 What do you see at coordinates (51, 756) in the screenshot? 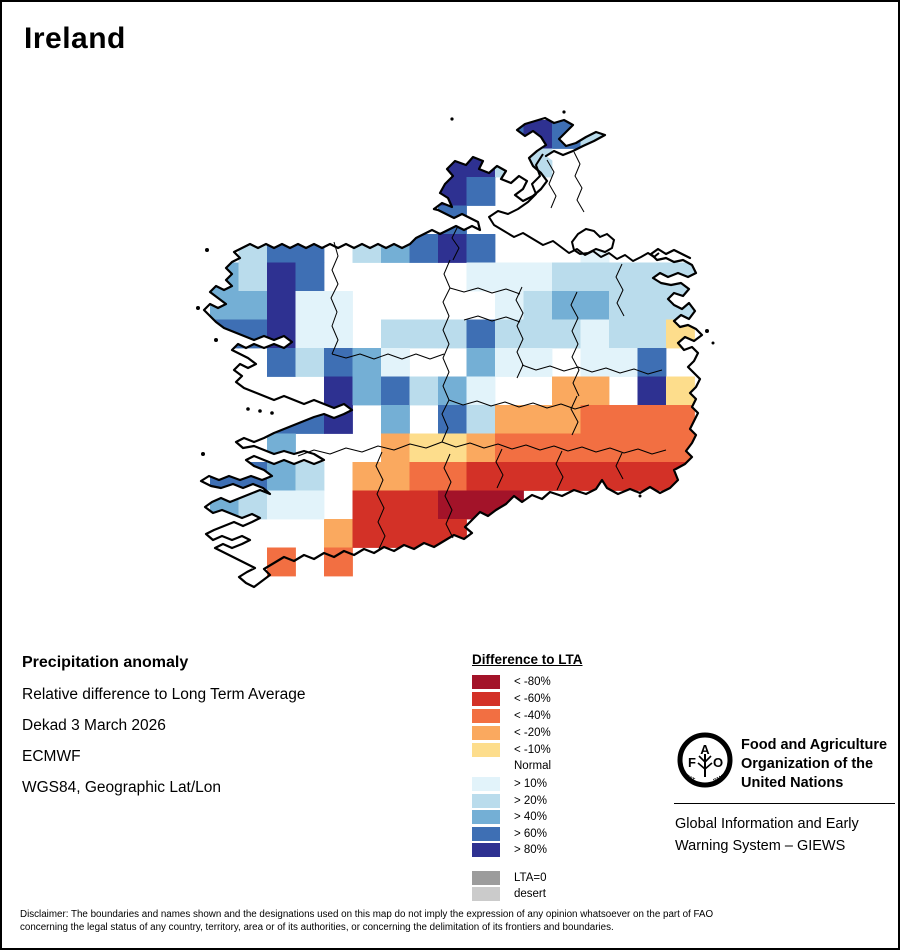
I see `map-info-line: ECMWF` at bounding box center [51, 756].